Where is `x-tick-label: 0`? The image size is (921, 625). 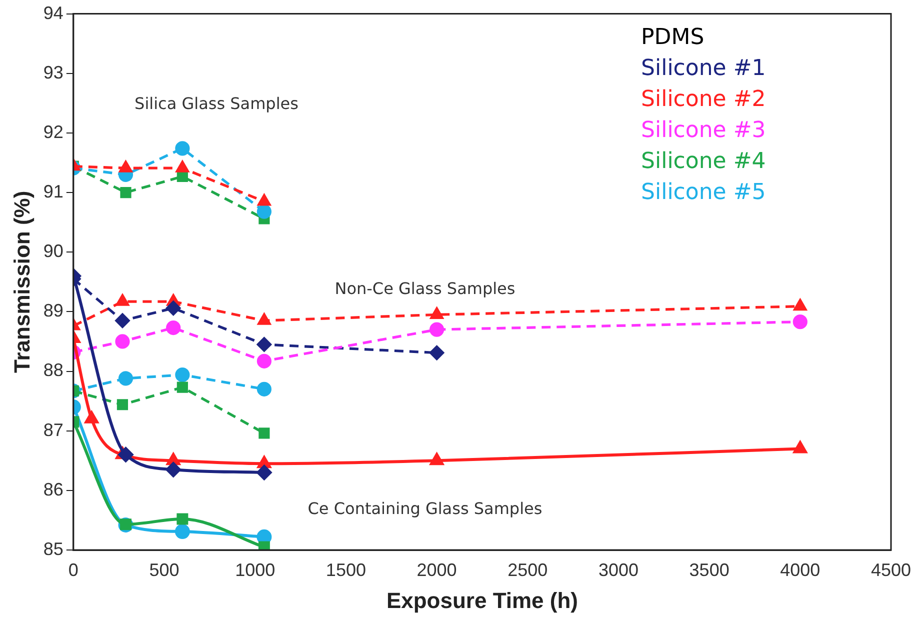 x-tick-label: 0 is located at coordinates (73, 570).